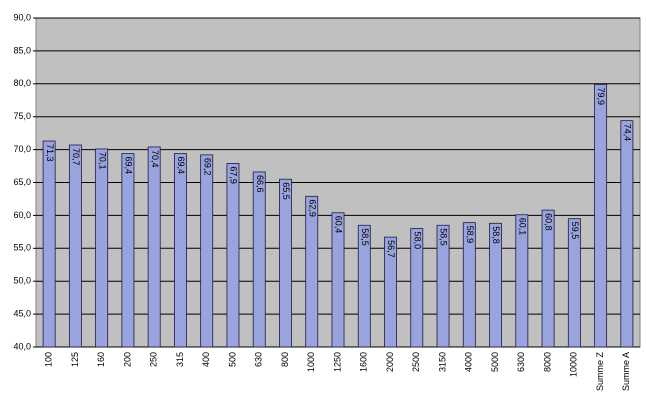 This screenshot has height=408, width=646. What do you see at coordinates (495, 362) in the screenshot?
I see `x-tick-label: 5000` at bounding box center [495, 362].